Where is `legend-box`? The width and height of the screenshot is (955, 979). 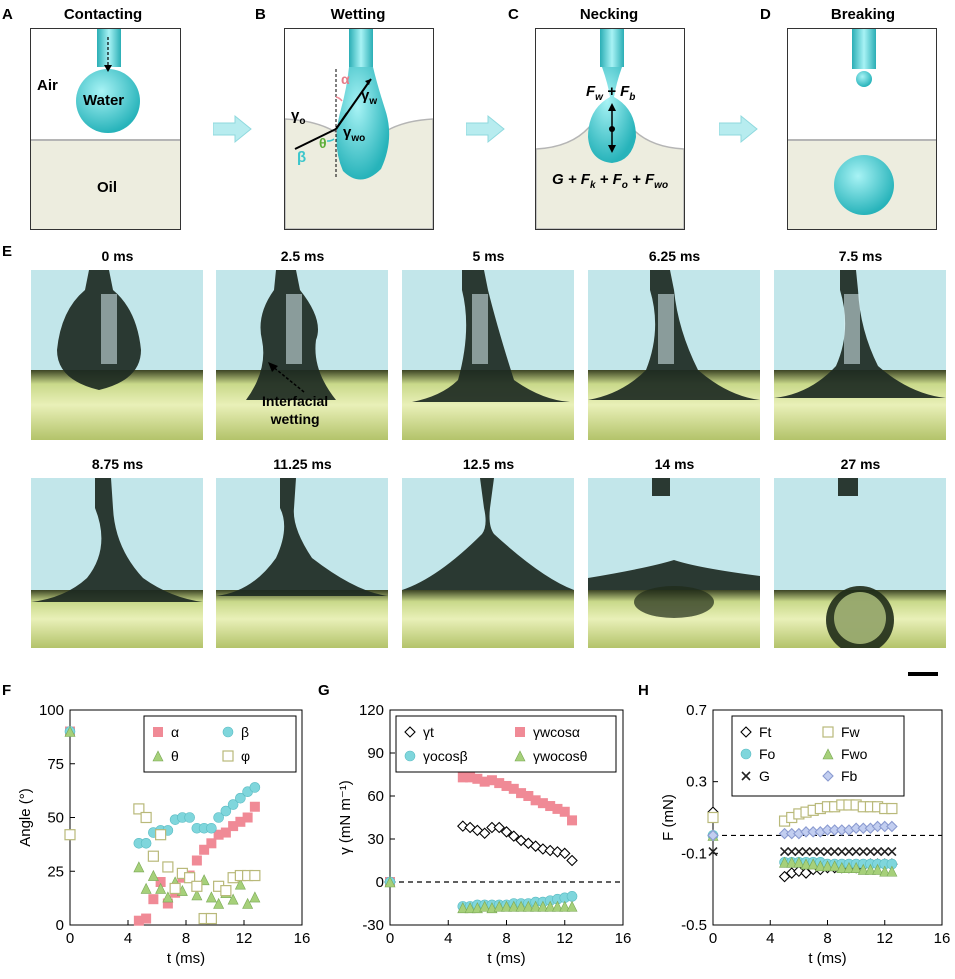 legend-box is located at coordinates (818, 756).